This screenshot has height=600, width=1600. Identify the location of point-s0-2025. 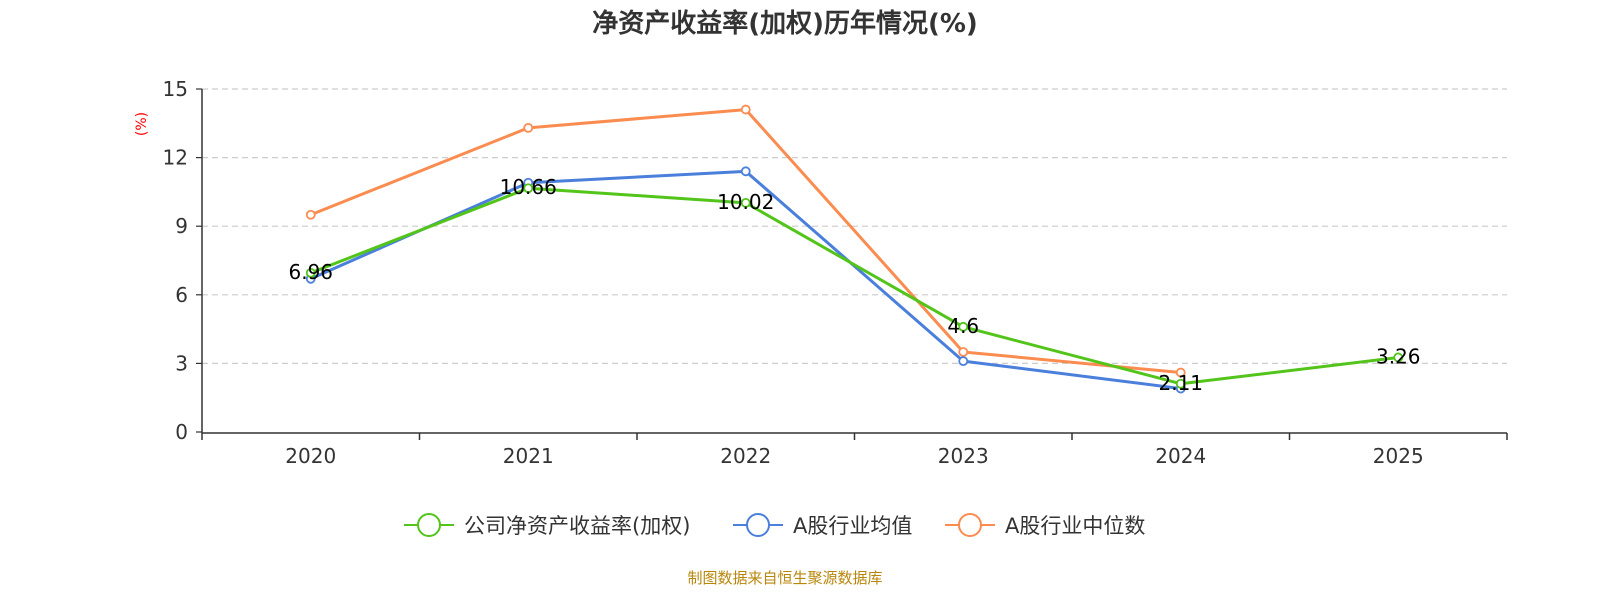
(1398, 357).